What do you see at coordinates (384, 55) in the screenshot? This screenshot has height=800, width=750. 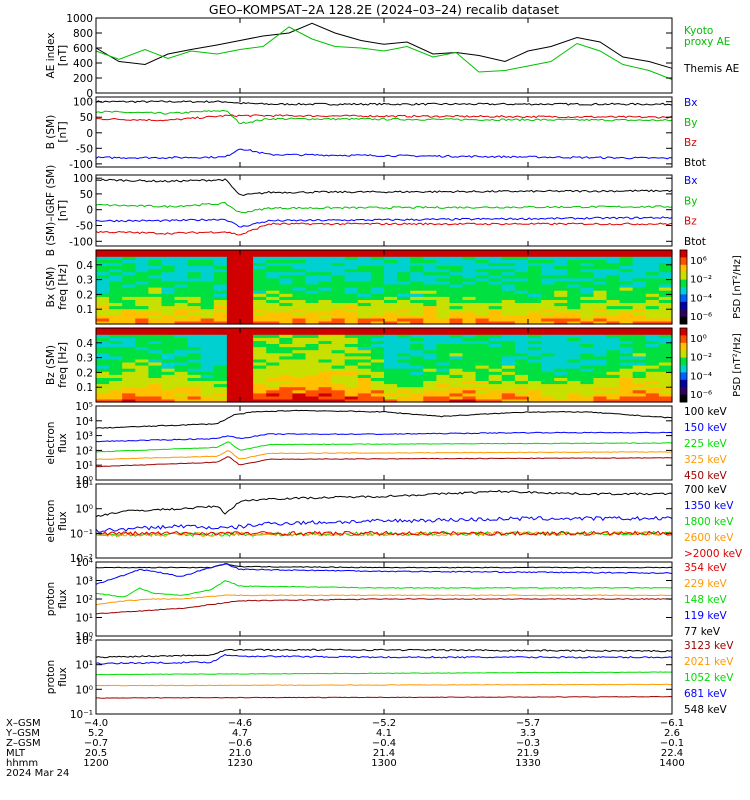 I see `plot-frame` at bounding box center [384, 55].